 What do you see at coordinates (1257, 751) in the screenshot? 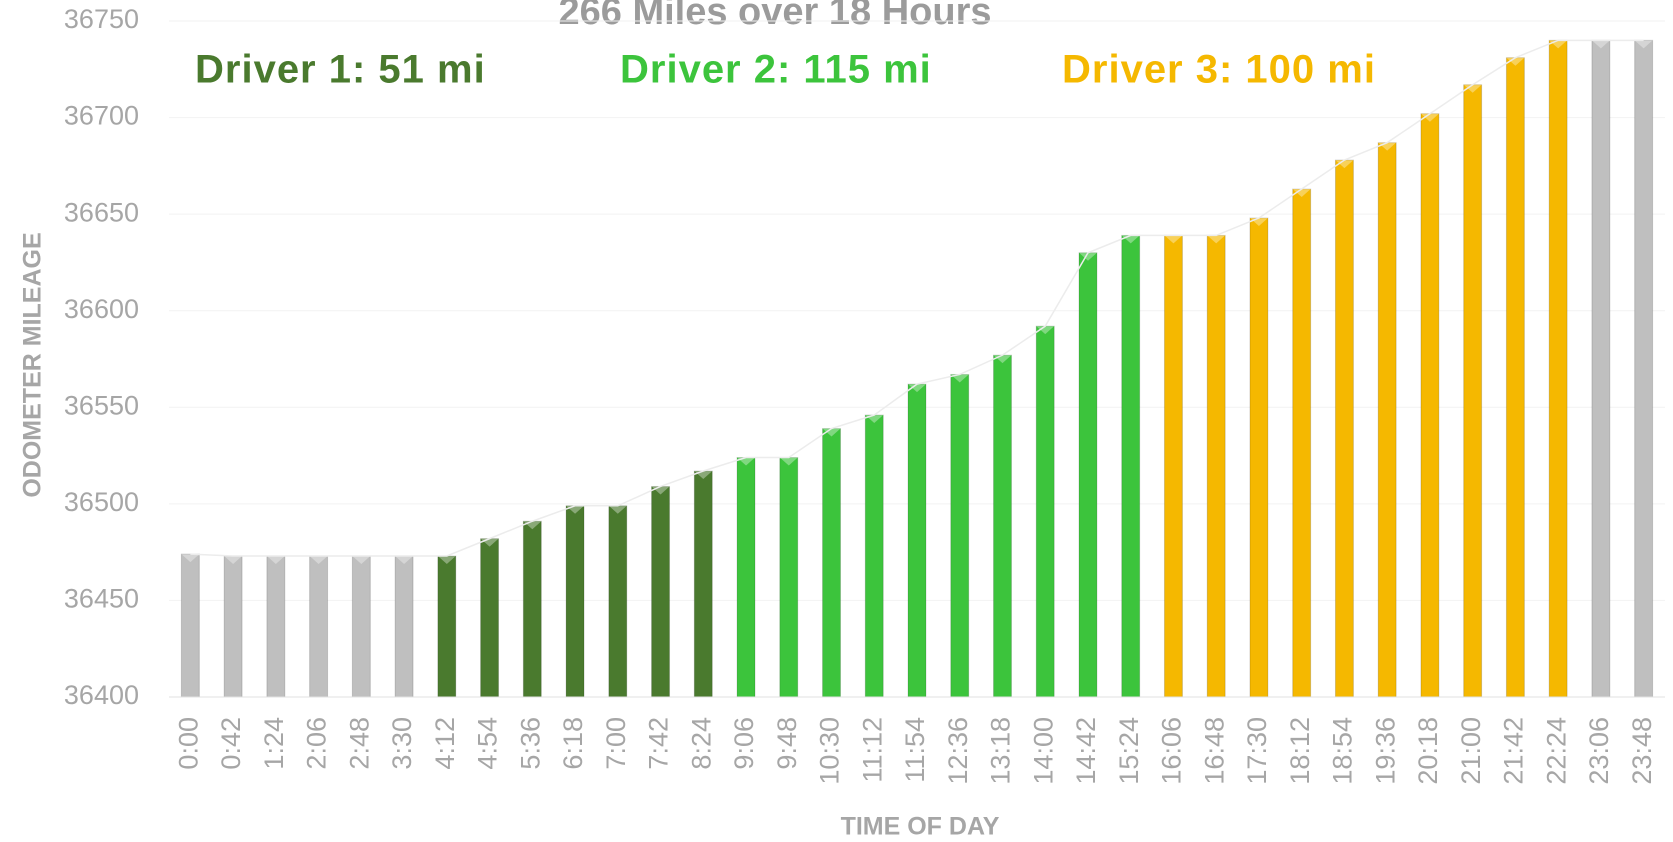
I see `x-tick-label: 17:30` at bounding box center [1257, 751].